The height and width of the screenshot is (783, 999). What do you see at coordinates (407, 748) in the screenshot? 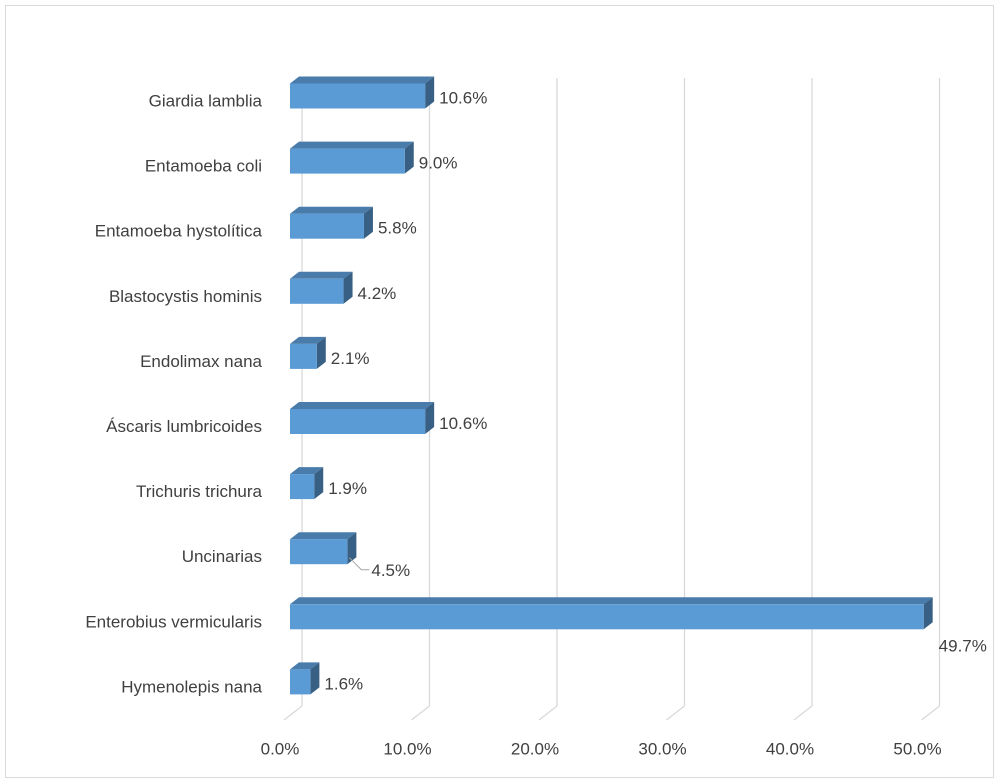
I see `x-tick-label: 10.0%` at bounding box center [407, 748].